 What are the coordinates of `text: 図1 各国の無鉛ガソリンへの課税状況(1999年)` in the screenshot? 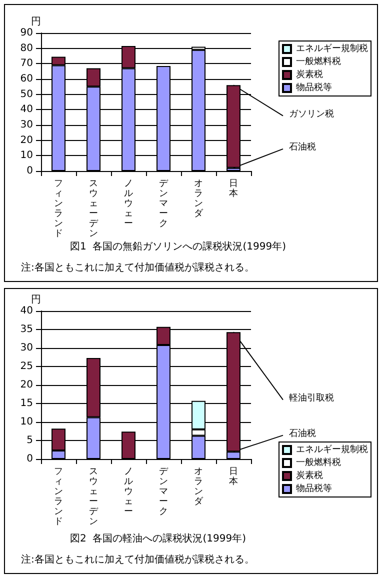 It's located at (178, 246).